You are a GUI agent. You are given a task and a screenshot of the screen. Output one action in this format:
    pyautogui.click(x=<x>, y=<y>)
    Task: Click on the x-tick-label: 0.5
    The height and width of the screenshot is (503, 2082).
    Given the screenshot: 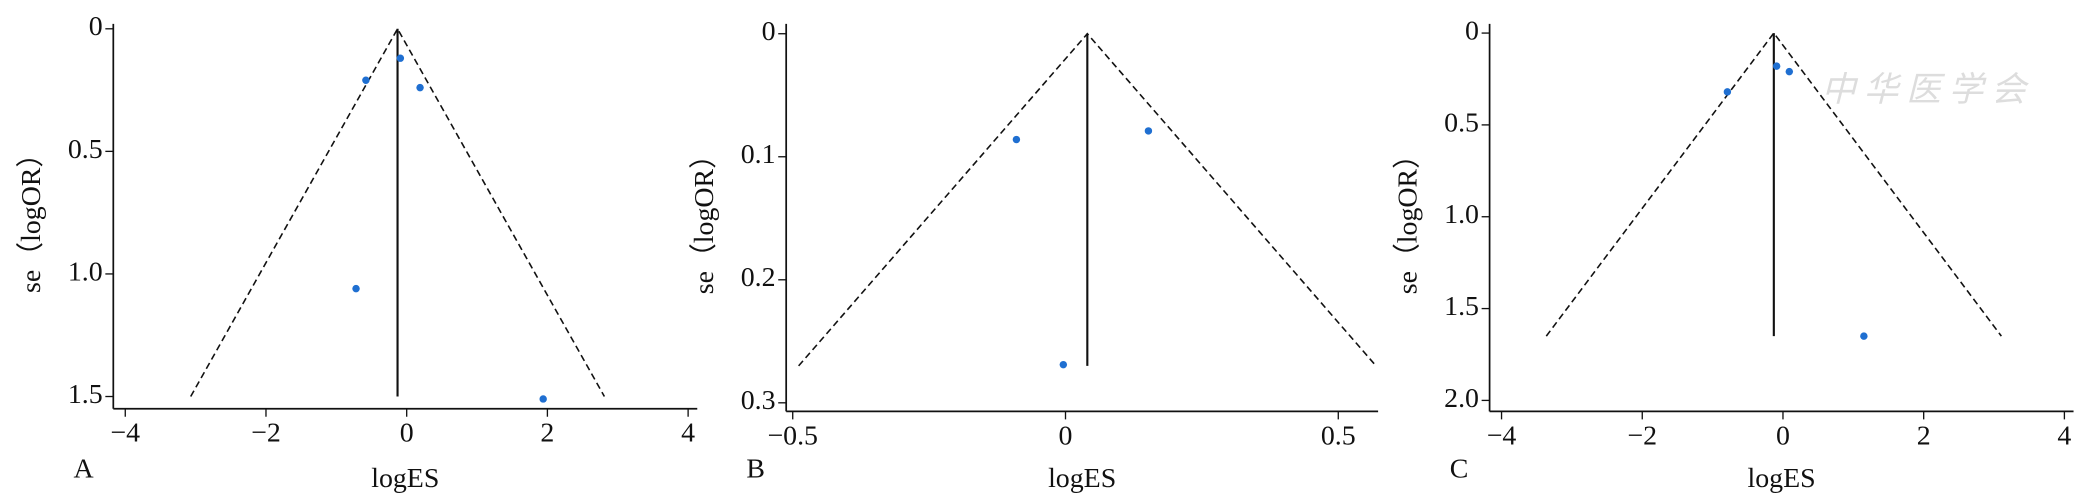 What is the action you would take?
    pyautogui.click(x=1338, y=435)
    